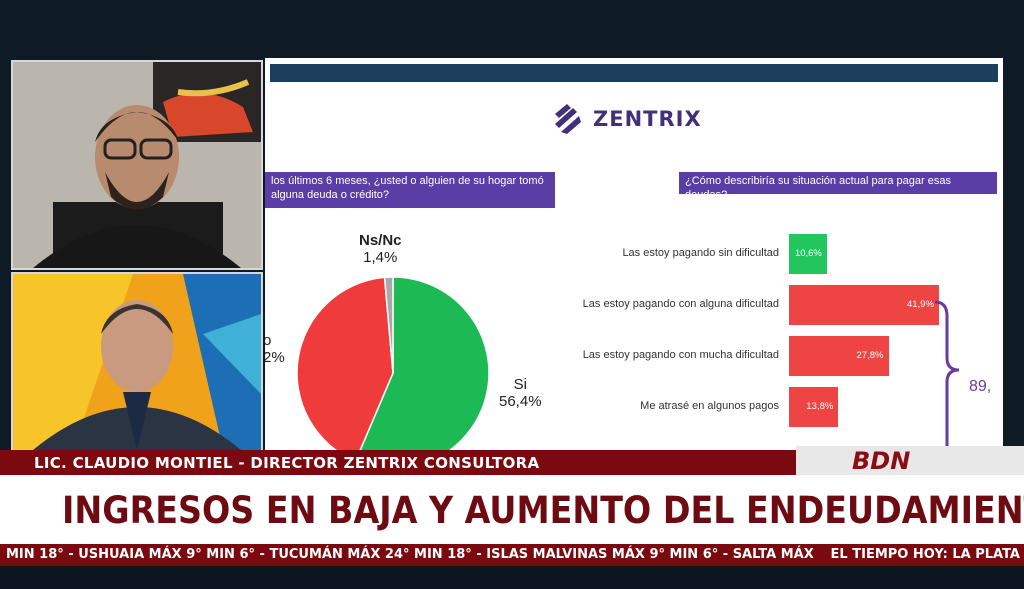  I want to click on pie-label-no: o 2%, so click(275, 349).